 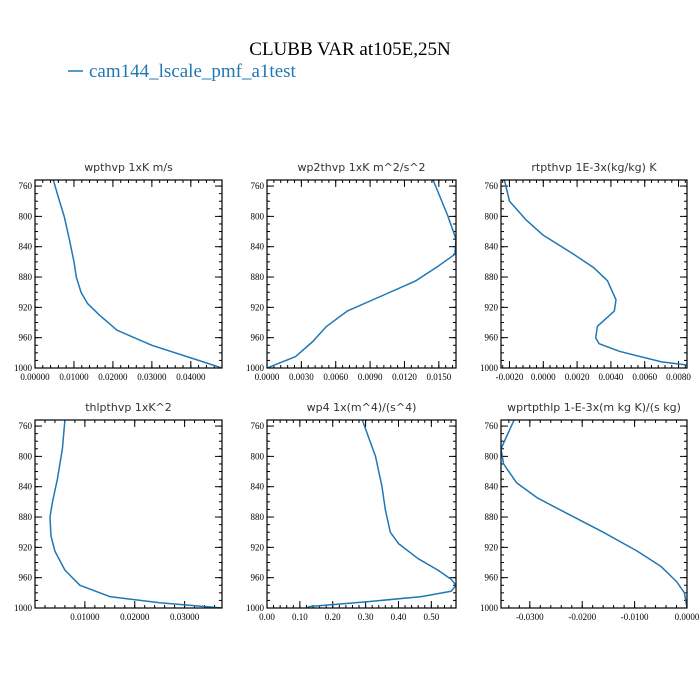 What do you see at coordinates (399, 617) in the screenshot?
I see `x-tick-label: 0.40` at bounding box center [399, 617].